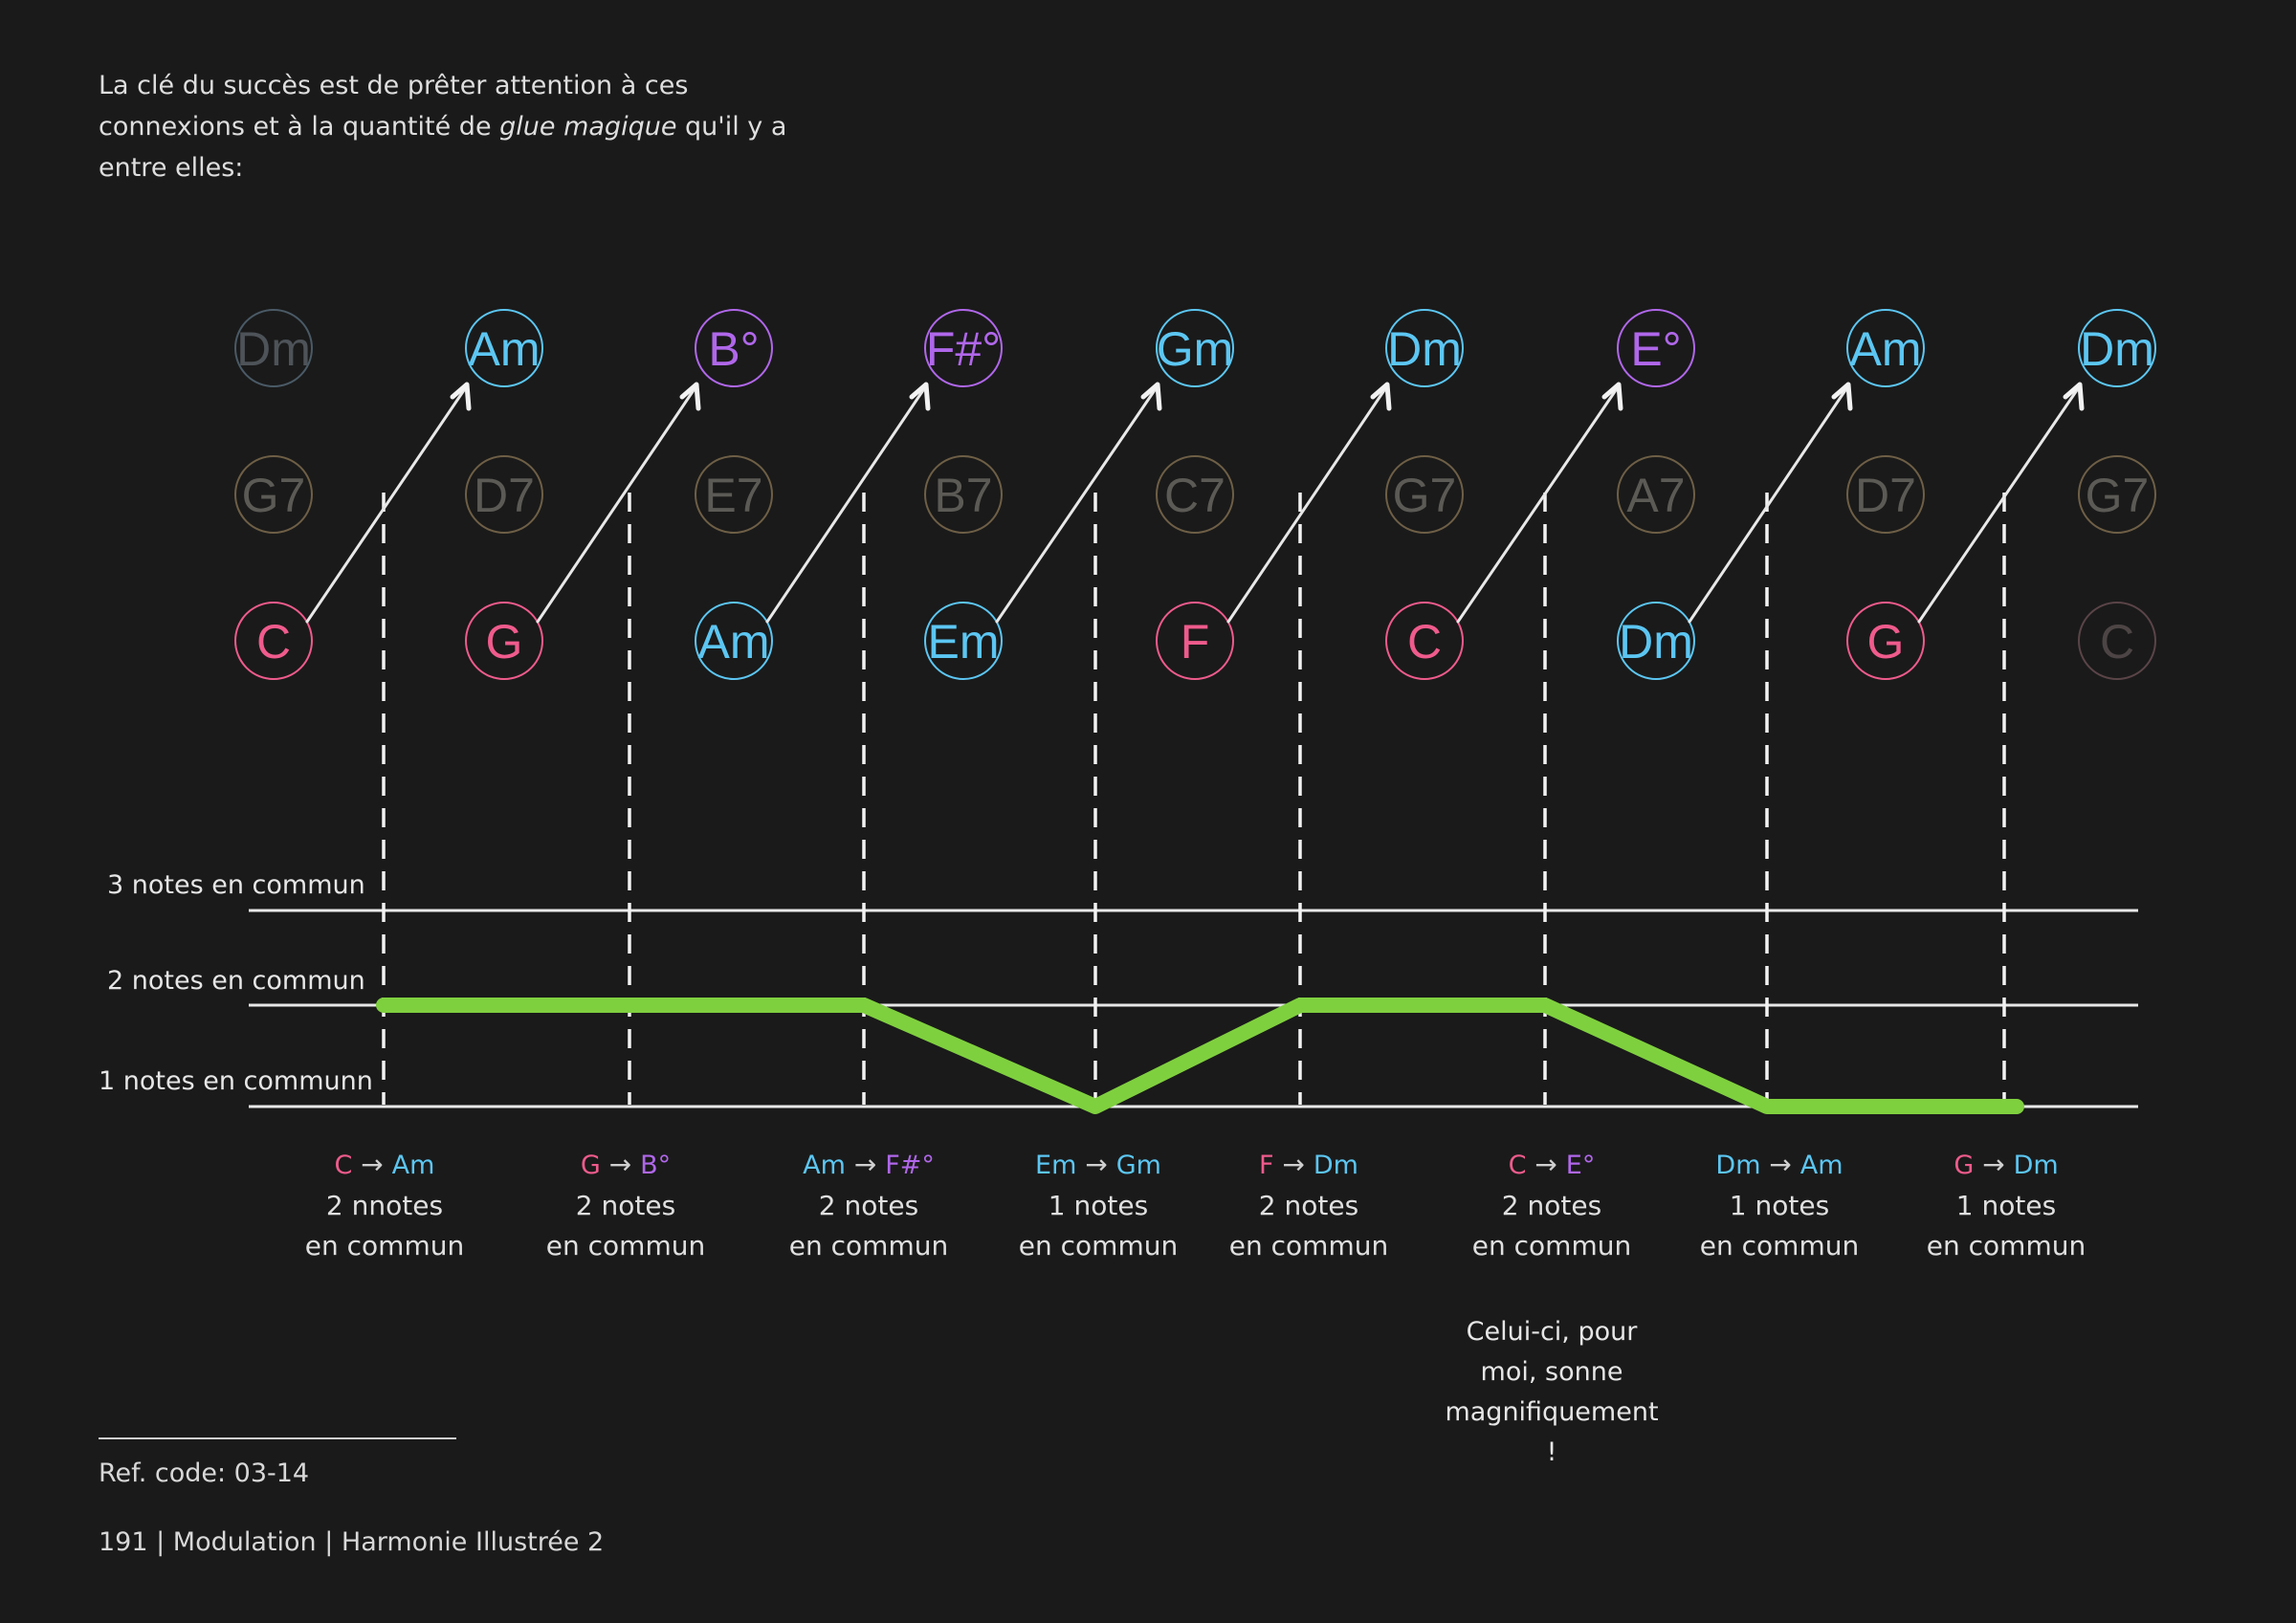 This screenshot has height=1623, width=2296. Describe the element at coordinates (352, 1542) in the screenshot. I see `page-footer: 191 | Modulation | Harmonie Illustrée 2` at that location.